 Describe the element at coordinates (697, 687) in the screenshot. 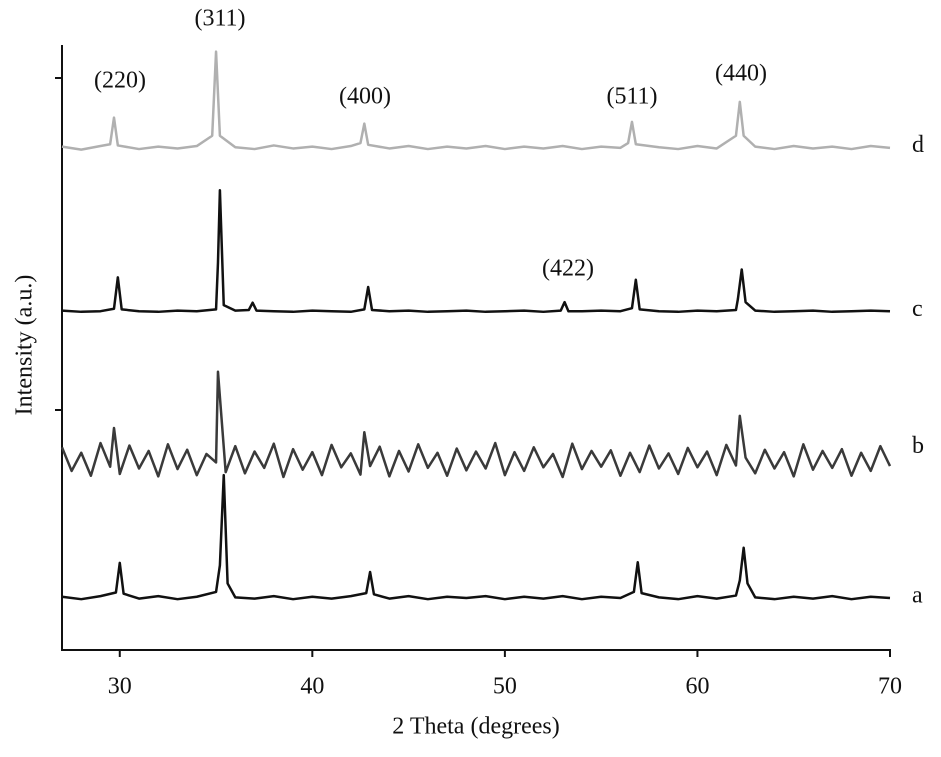

I see `x-tick-label: 60` at that location.